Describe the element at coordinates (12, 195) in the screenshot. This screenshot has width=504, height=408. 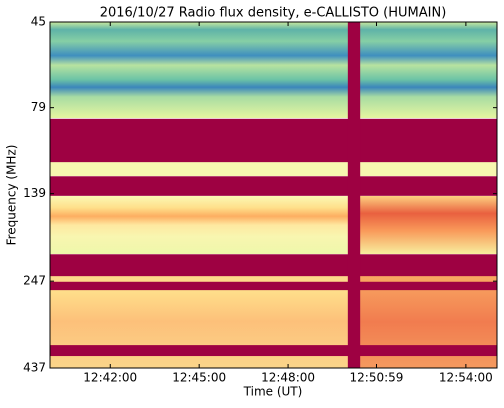
I see `y-axis-title: Frequency (MHz)` at that location.